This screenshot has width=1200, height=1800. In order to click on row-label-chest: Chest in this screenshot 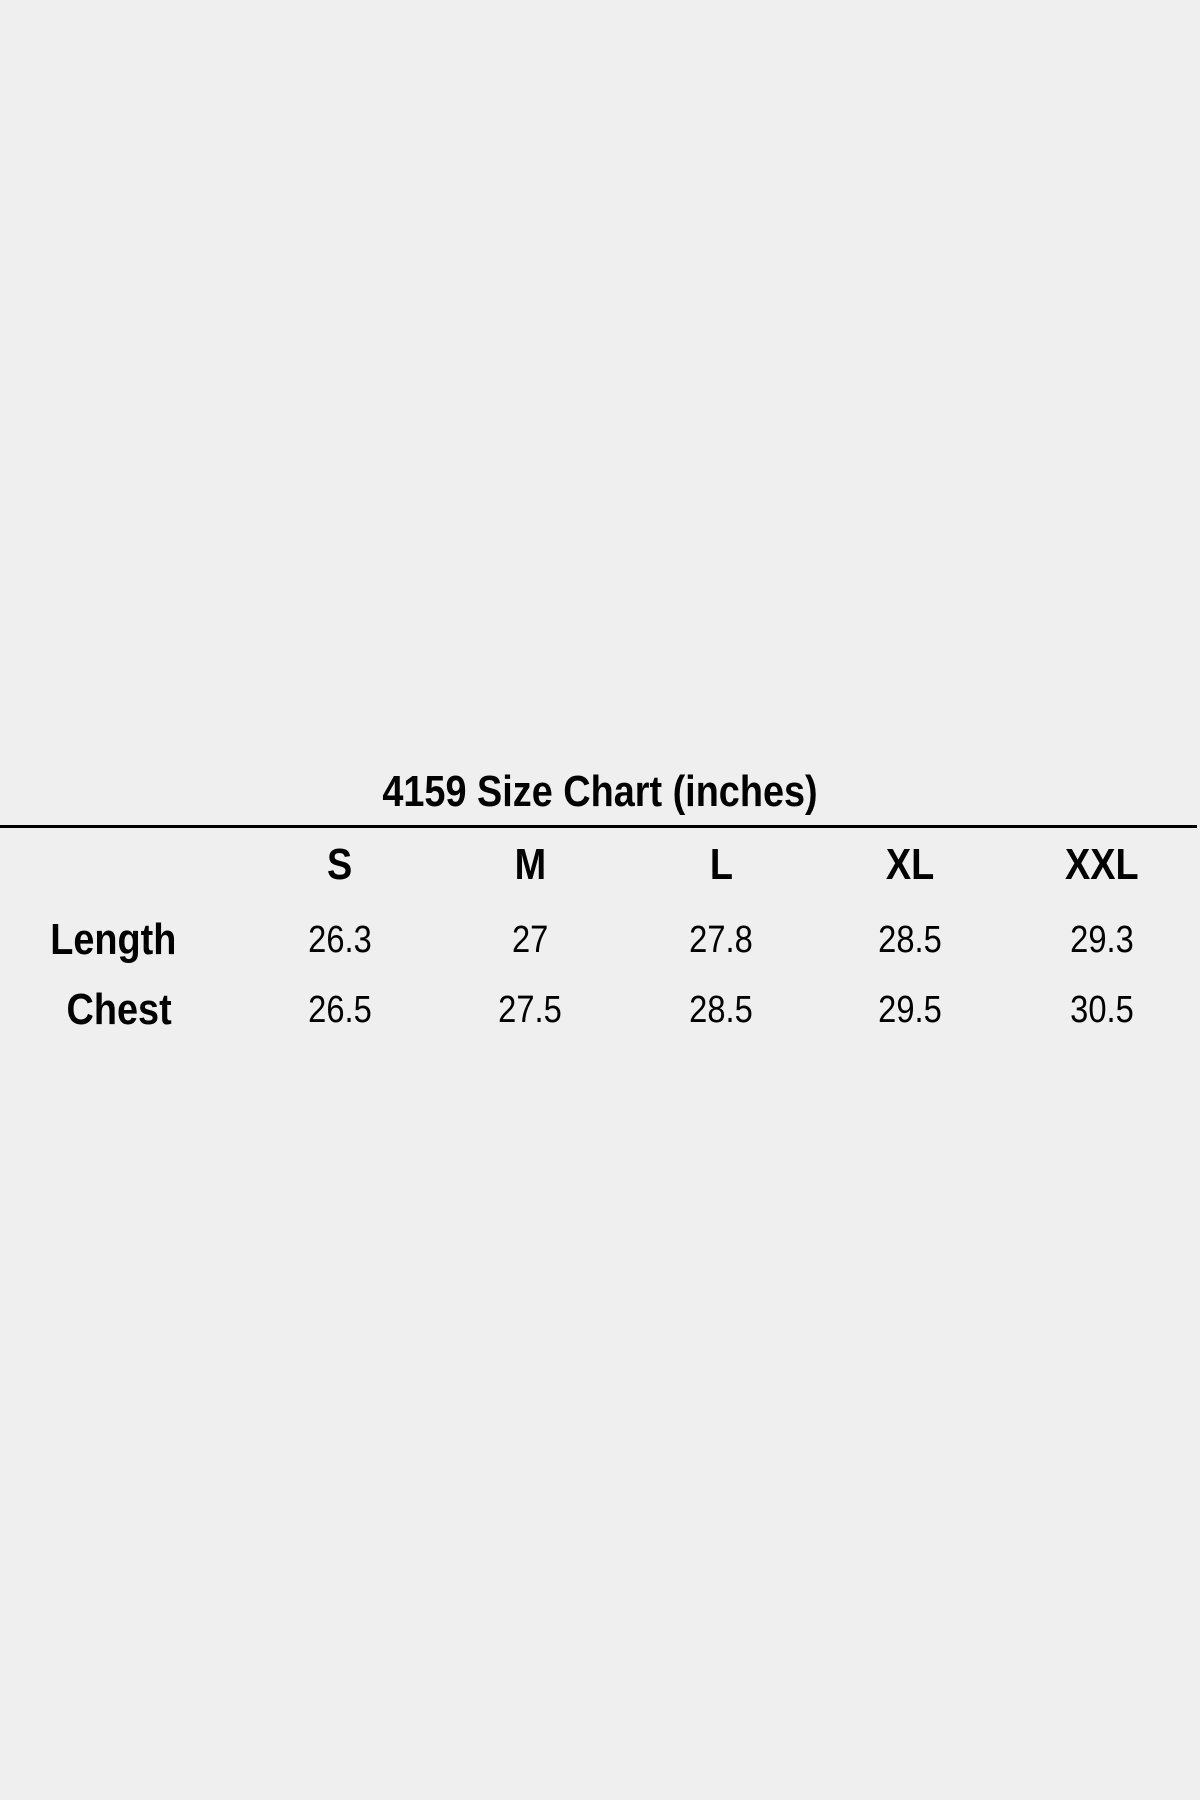, I will do `click(119, 1010)`.